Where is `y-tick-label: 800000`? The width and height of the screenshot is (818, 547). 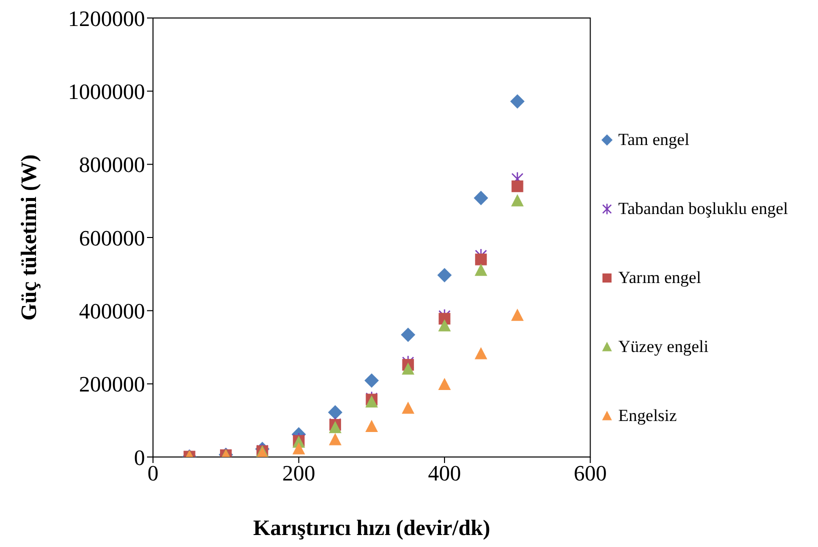 y-tick-label: 800000 is located at coordinates (112, 165).